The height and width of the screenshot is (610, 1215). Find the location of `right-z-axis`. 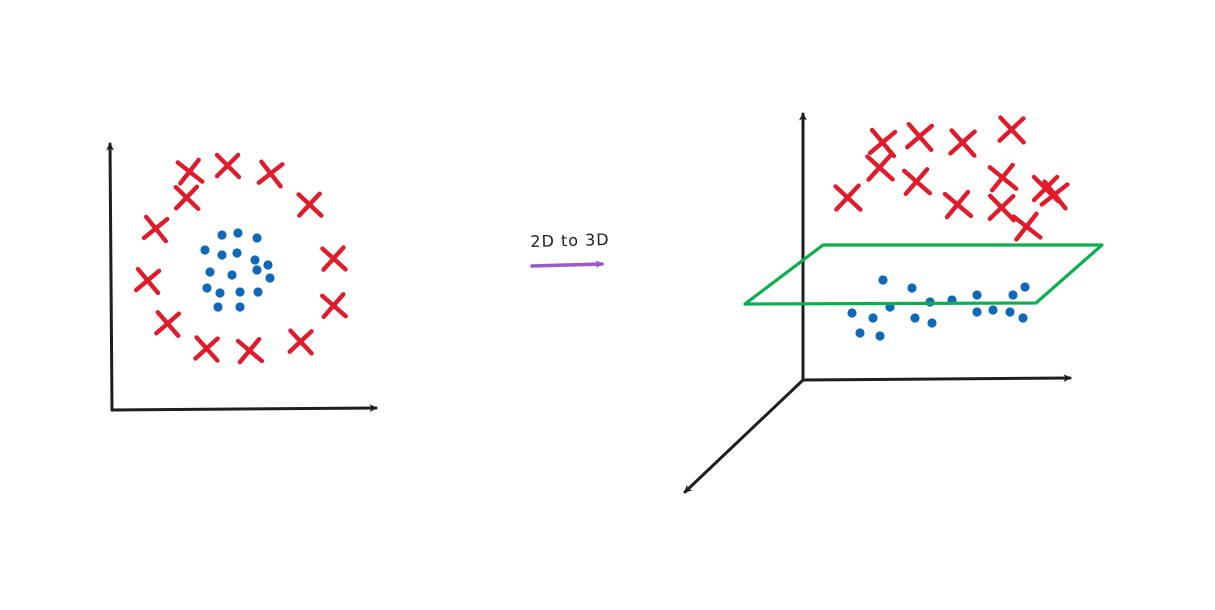

right-z-axis is located at coordinates (744, 436).